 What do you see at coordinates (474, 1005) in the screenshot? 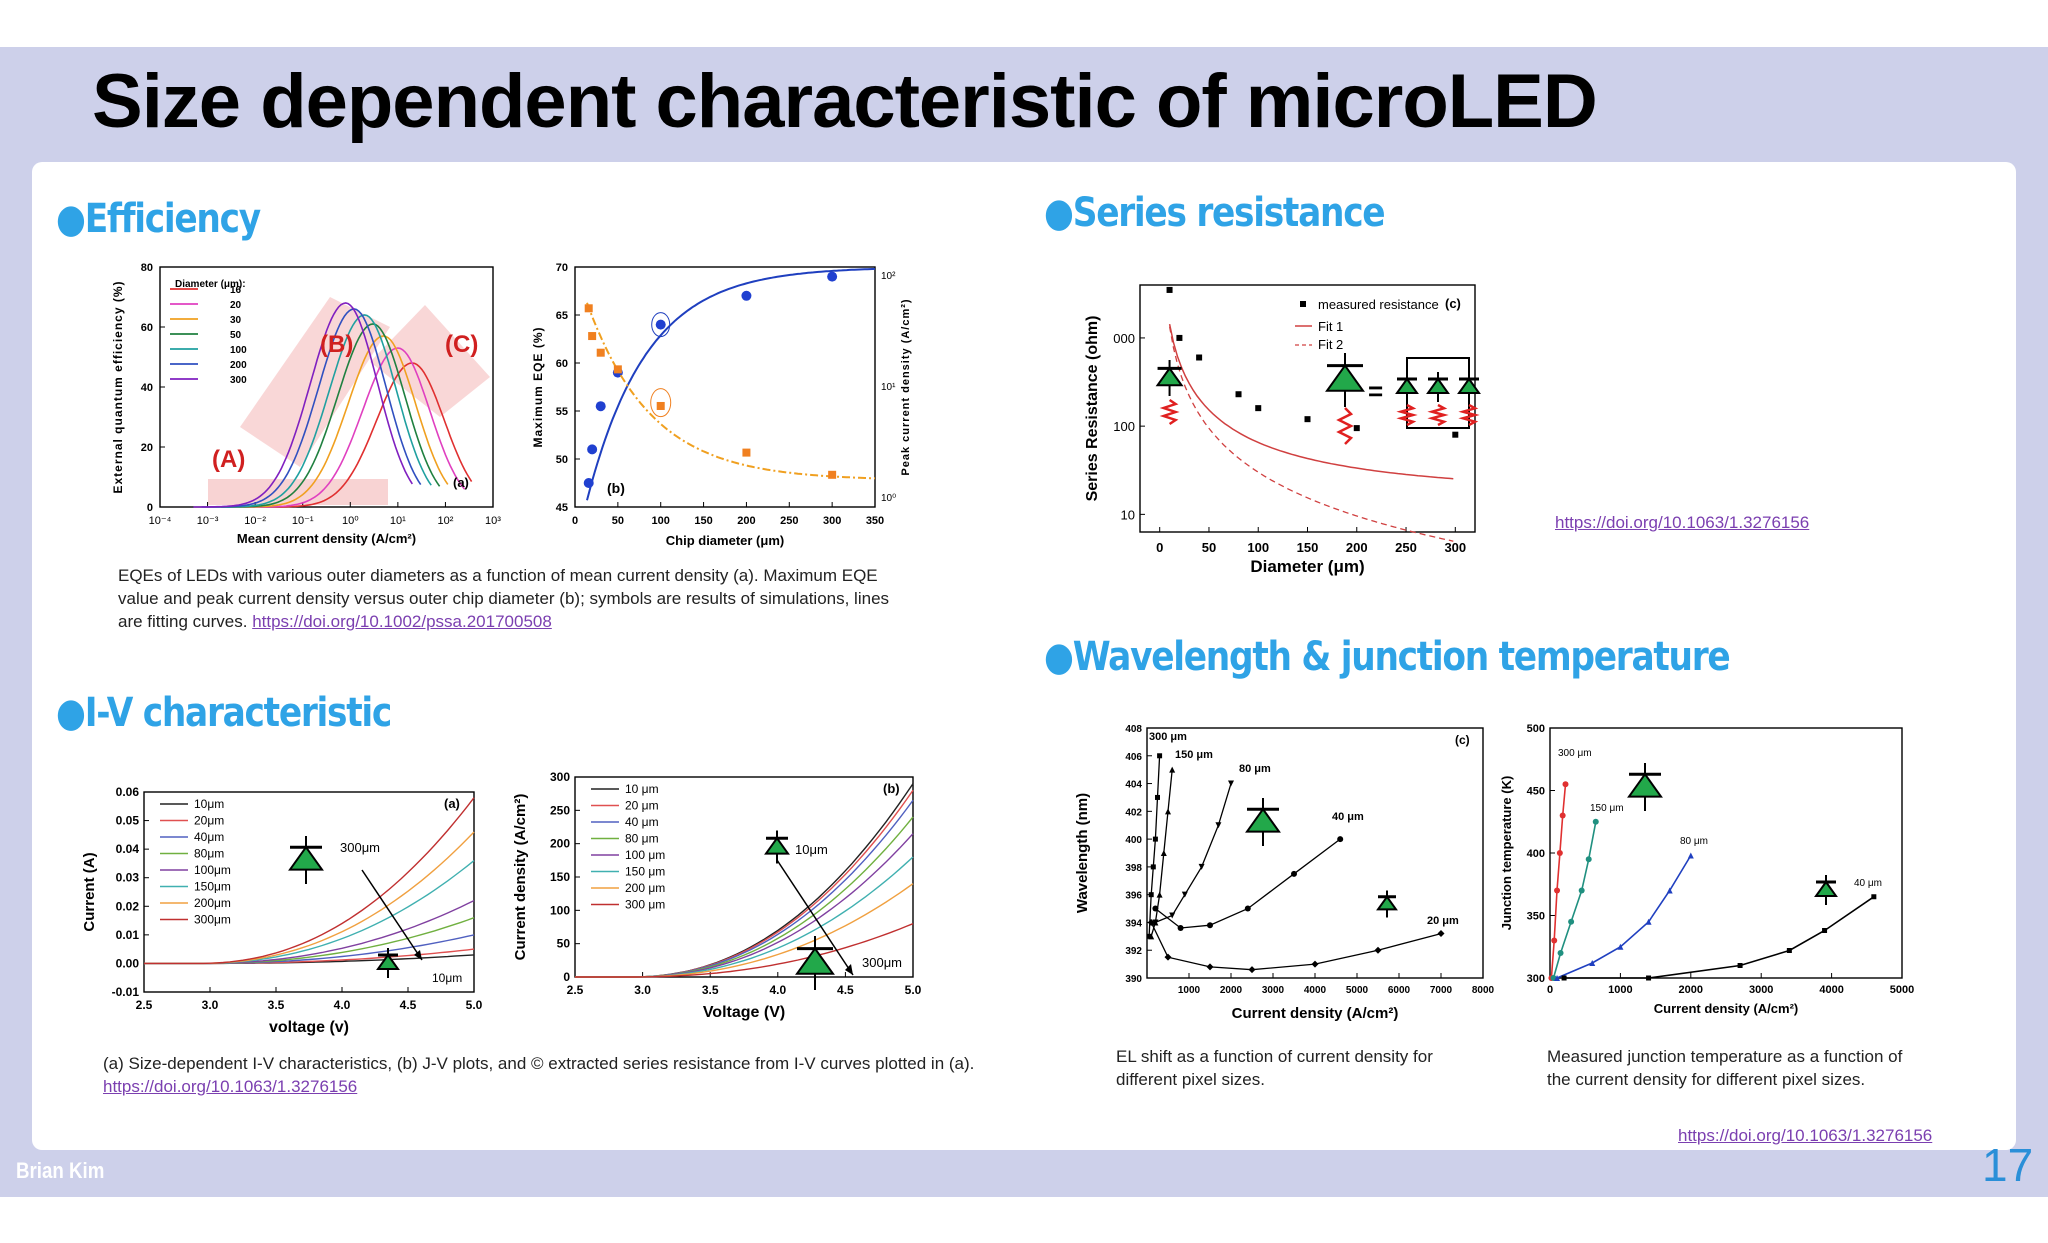
I see `iv-xtick-label: 5.0` at bounding box center [474, 1005].